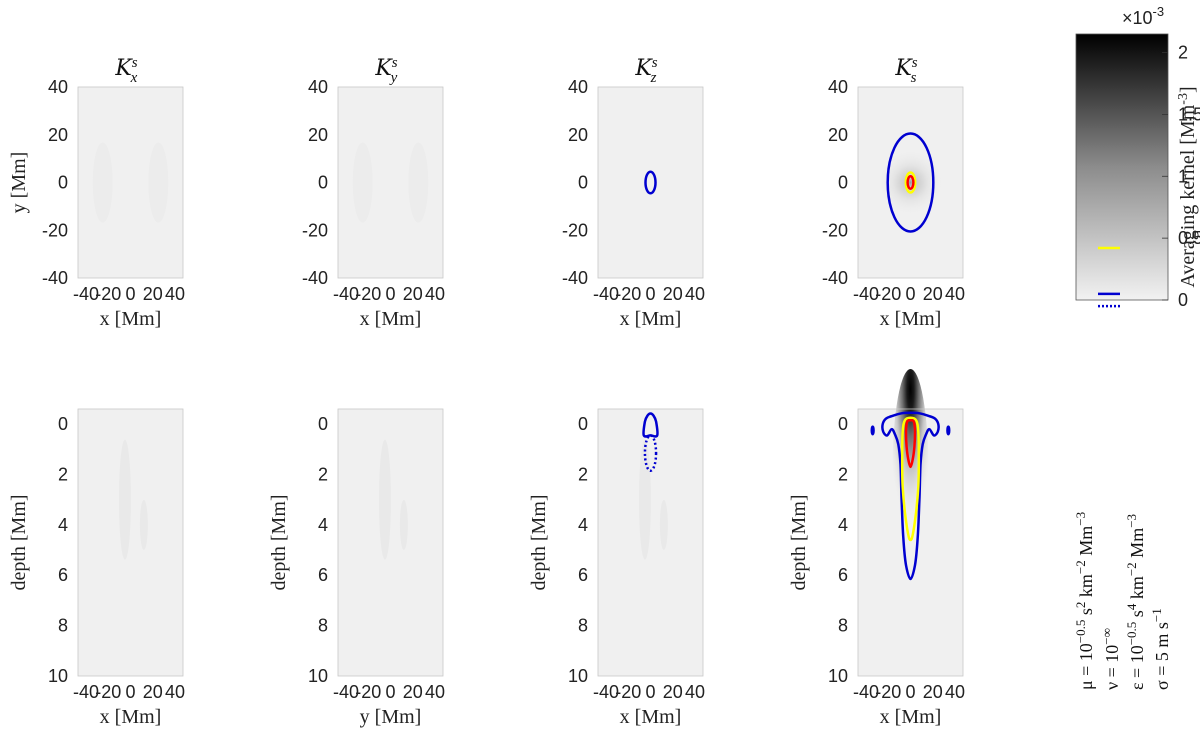  Describe the element at coordinates (1122, 167) in the screenshot. I see `colorbar-gradient` at that location.